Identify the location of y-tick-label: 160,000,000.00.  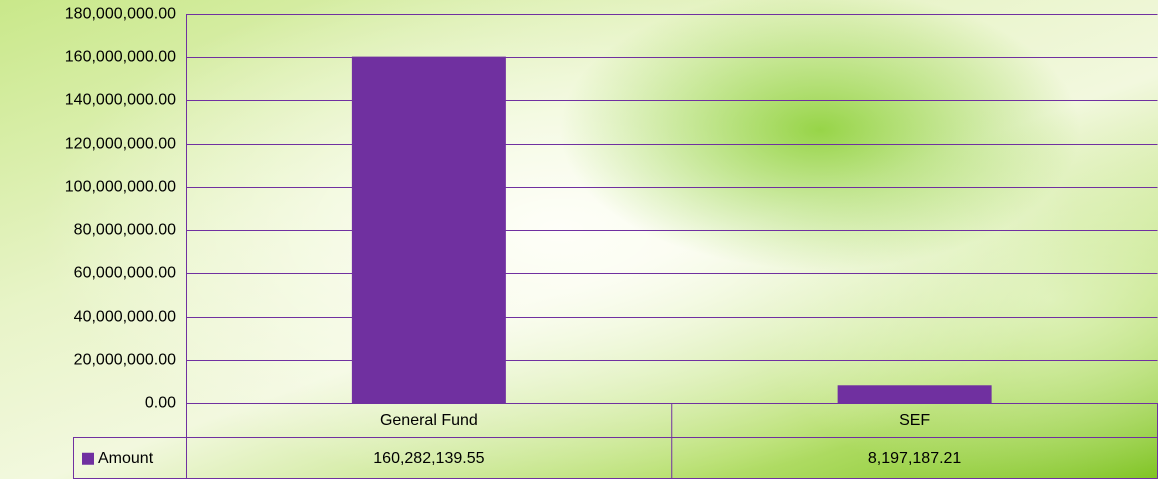
(120, 57).